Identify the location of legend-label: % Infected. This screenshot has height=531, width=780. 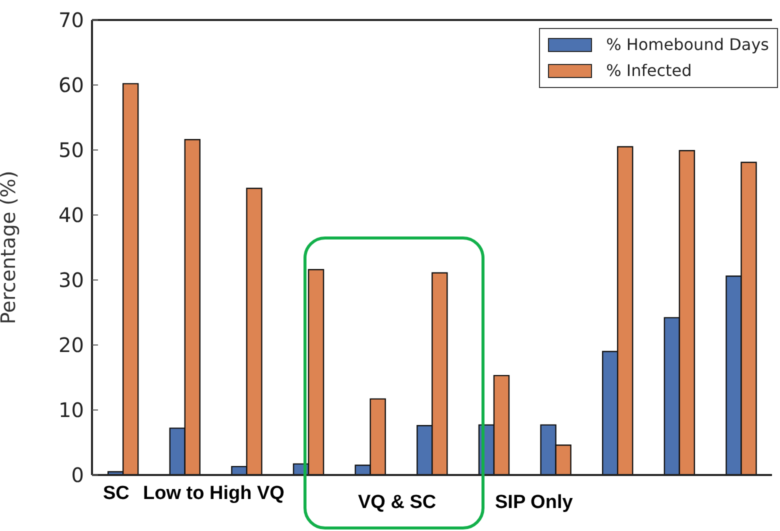
(649, 71).